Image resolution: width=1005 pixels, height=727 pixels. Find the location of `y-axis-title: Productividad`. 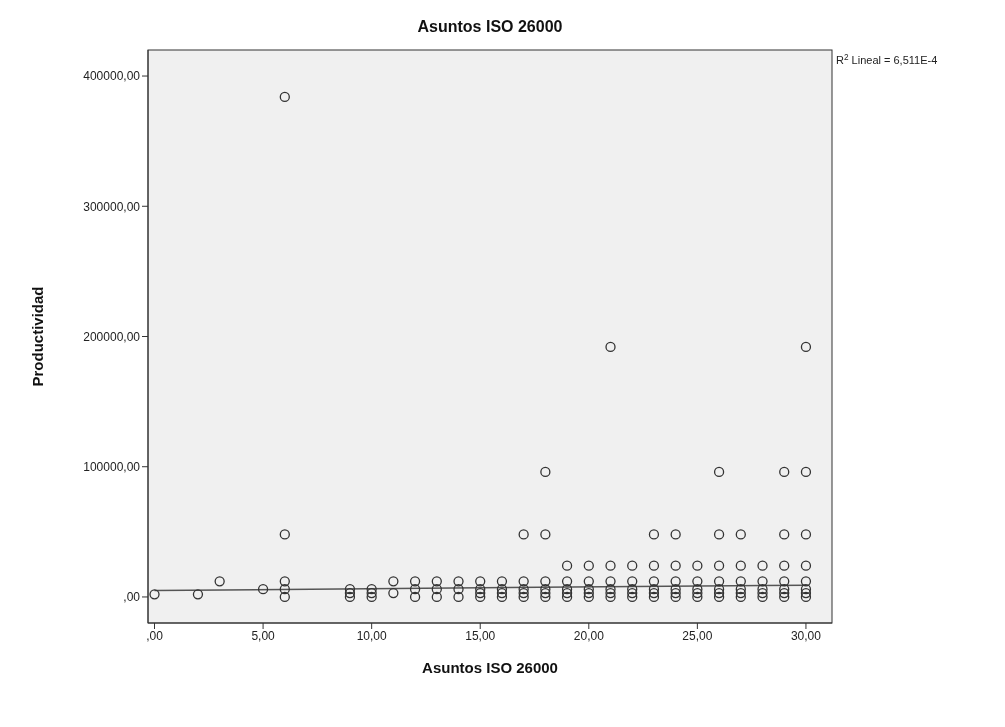

y-axis-title: Productividad is located at coordinates (38, 336).